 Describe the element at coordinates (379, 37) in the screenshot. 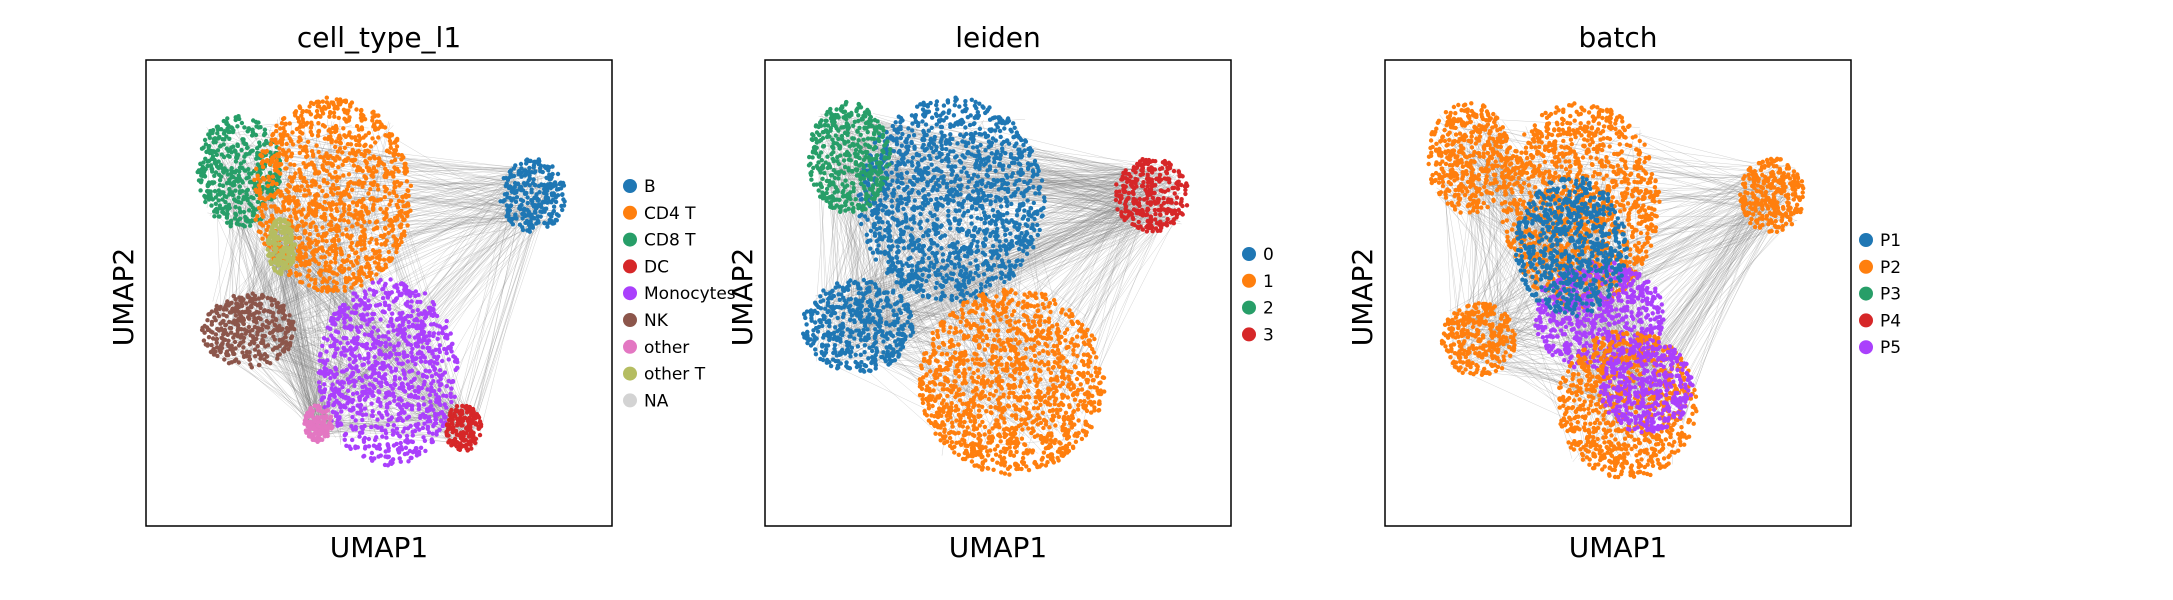

I see `panel-title: cell_type_l1` at that location.